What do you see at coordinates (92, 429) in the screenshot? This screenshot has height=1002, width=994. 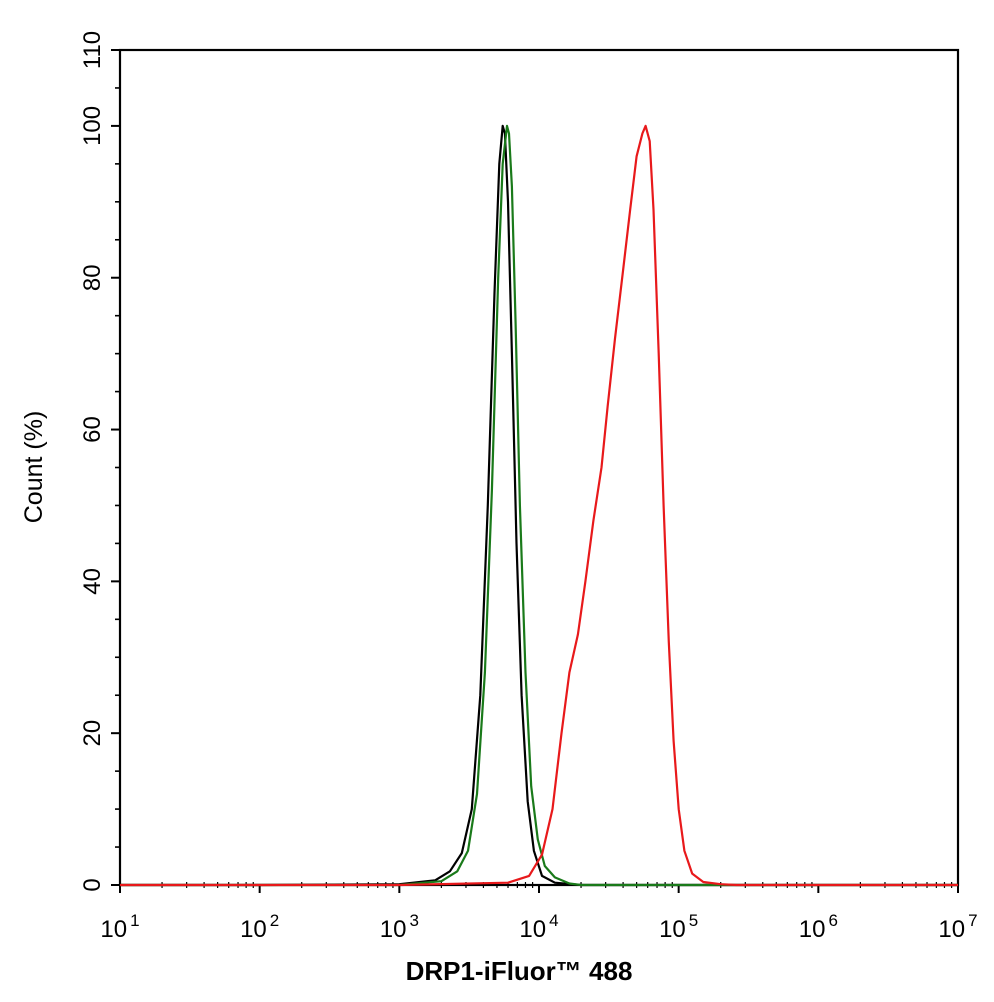 I see `y-tick-label: 60` at bounding box center [92, 429].